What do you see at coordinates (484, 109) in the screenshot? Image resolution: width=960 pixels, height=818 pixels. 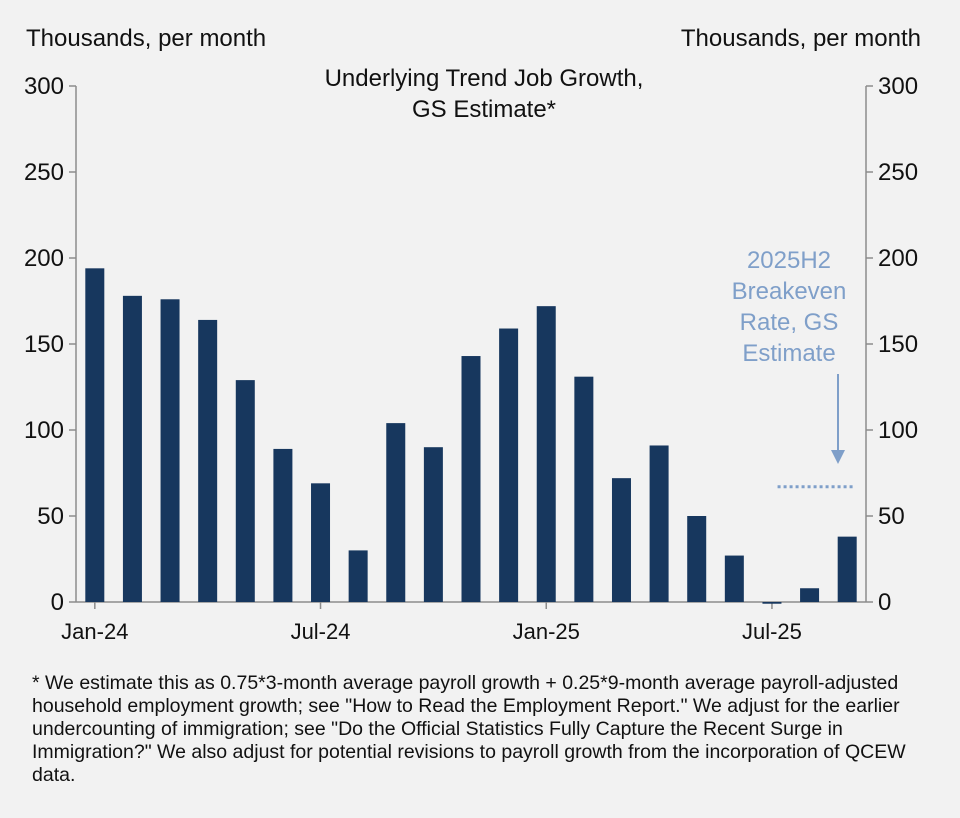 I see `chart-title-line-2: GS Estimate*` at bounding box center [484, 109].